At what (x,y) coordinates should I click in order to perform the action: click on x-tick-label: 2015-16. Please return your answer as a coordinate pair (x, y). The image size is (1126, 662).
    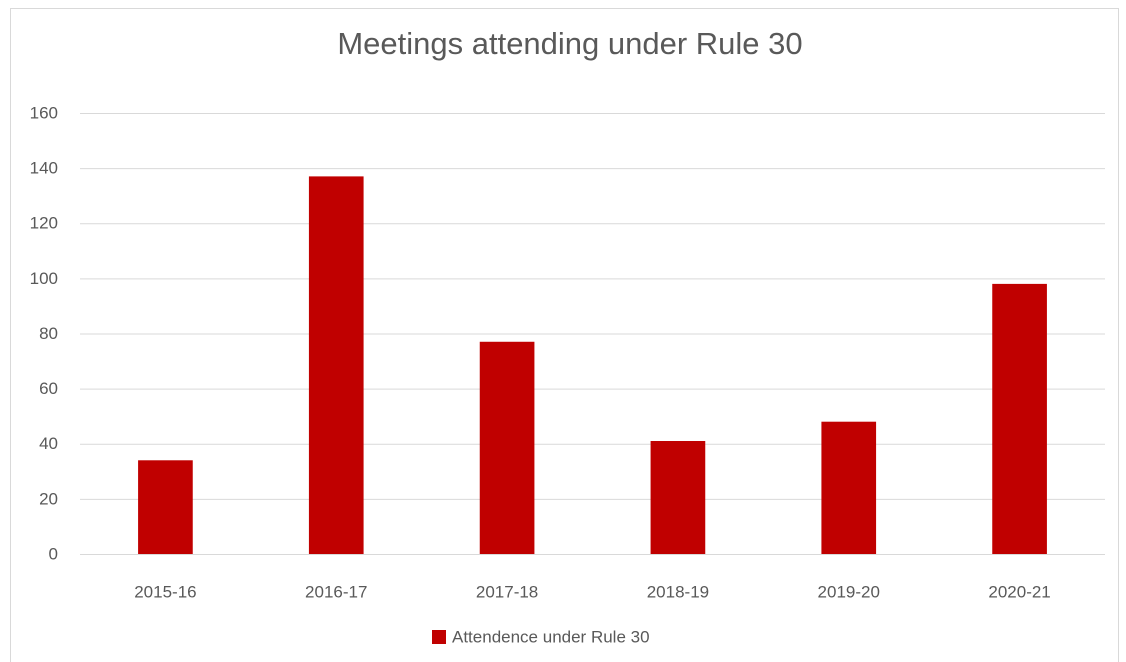
    Looking at the image, I should click on (165, 591).